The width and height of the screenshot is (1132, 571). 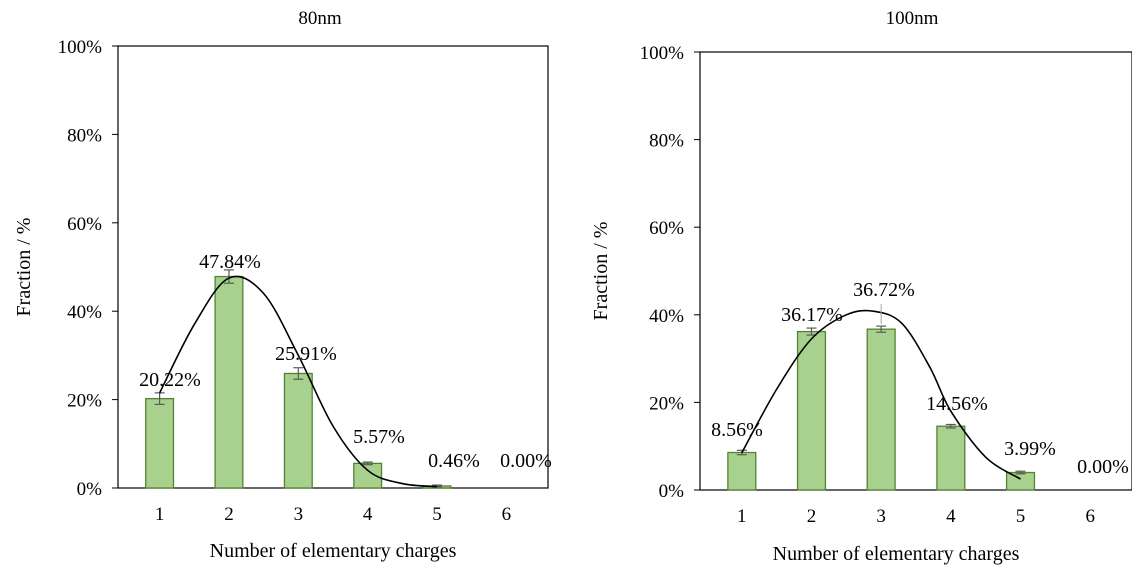 I want to click on data-label-5: 0.46%, so click(x=454, y=461).